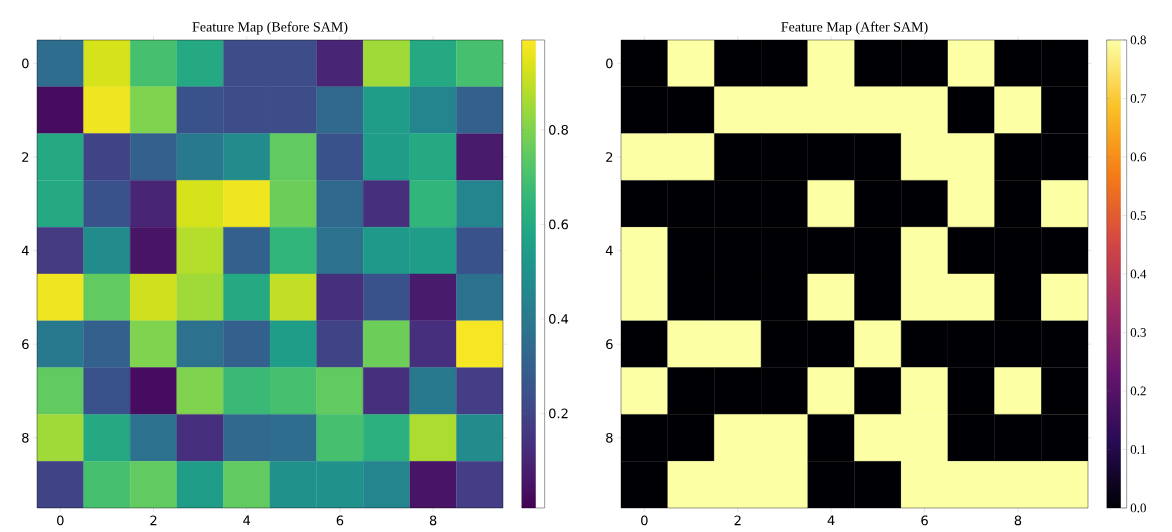 Image resolution: width=1172 pixels, height=532 pixels. What do you see at coordinates (1138, 98) in the screenshot?
I see `color-bar-label: 0.7` at bounding box center [1138, 98].